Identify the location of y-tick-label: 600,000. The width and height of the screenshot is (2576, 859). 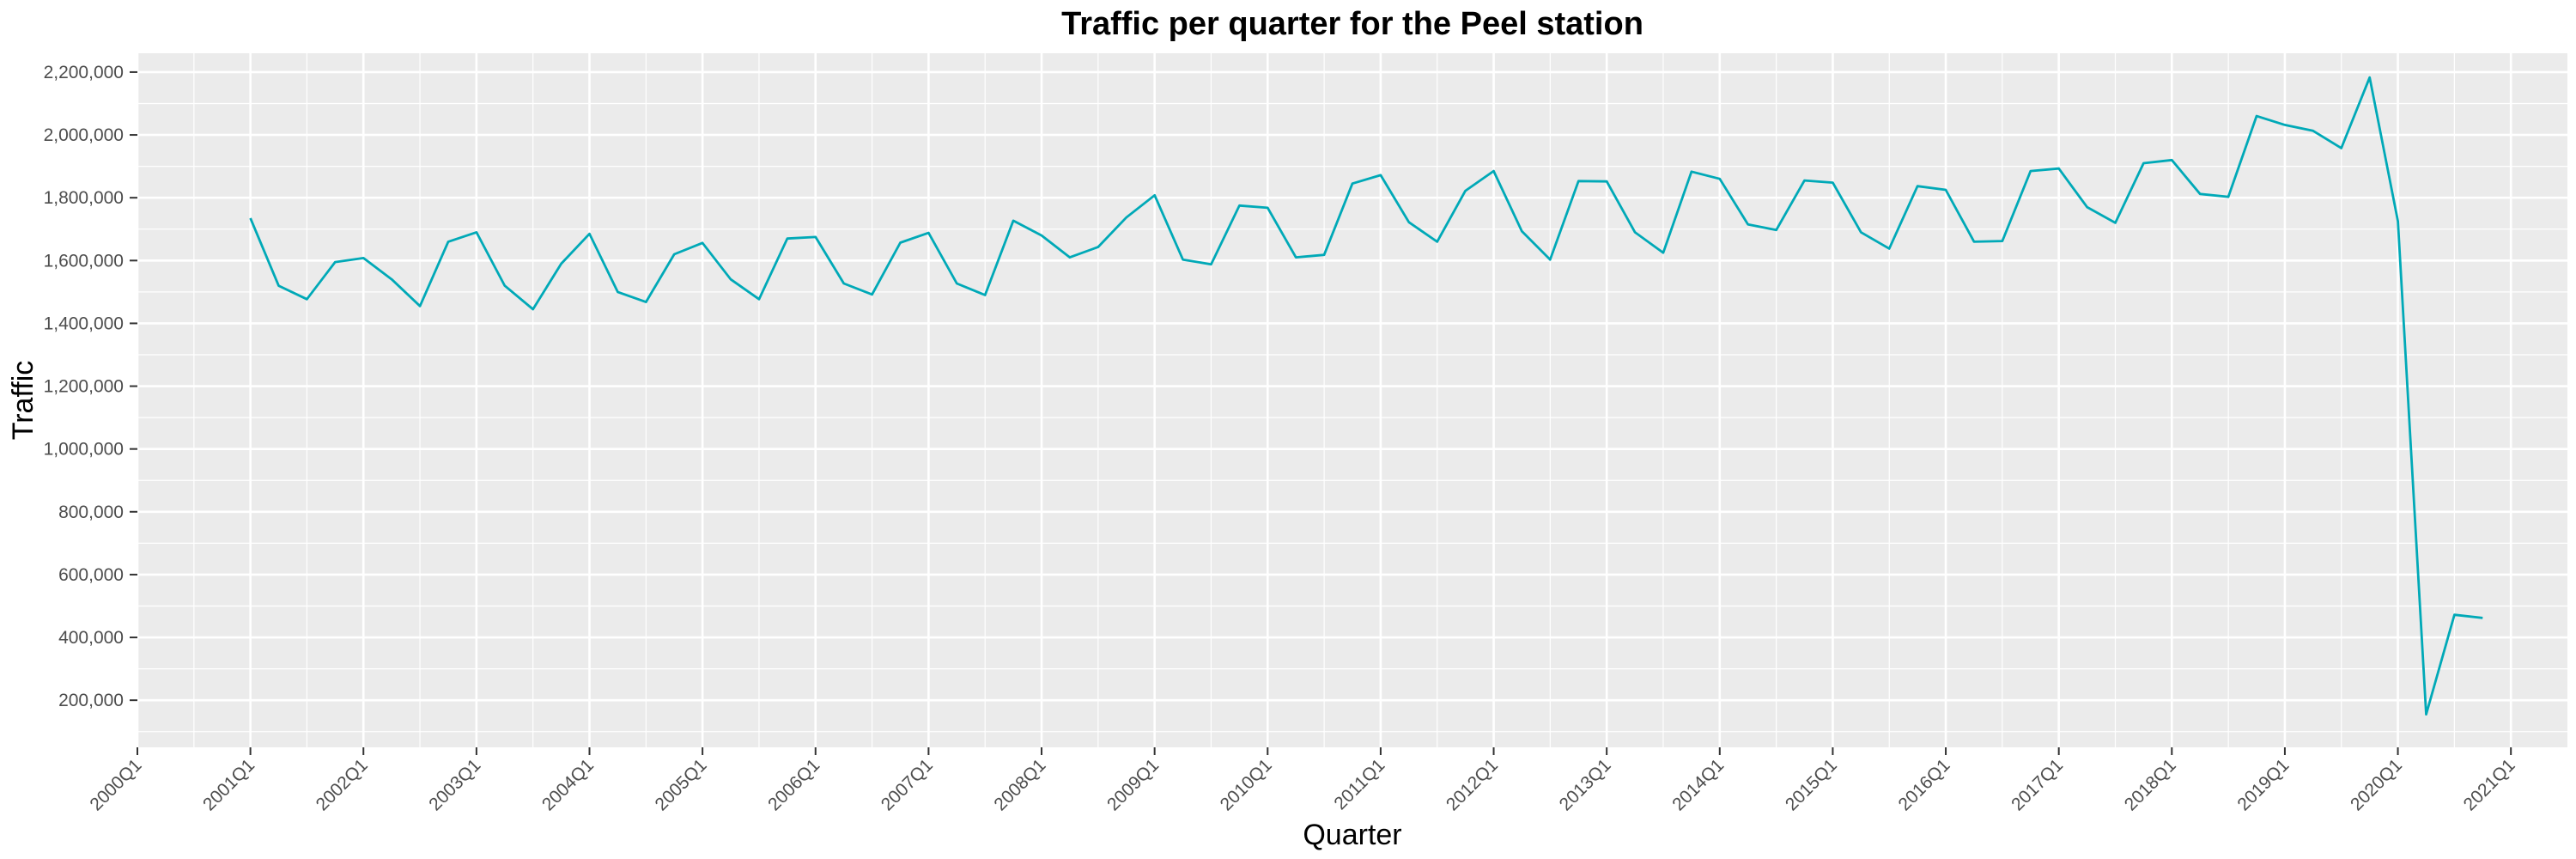
(91, 575).